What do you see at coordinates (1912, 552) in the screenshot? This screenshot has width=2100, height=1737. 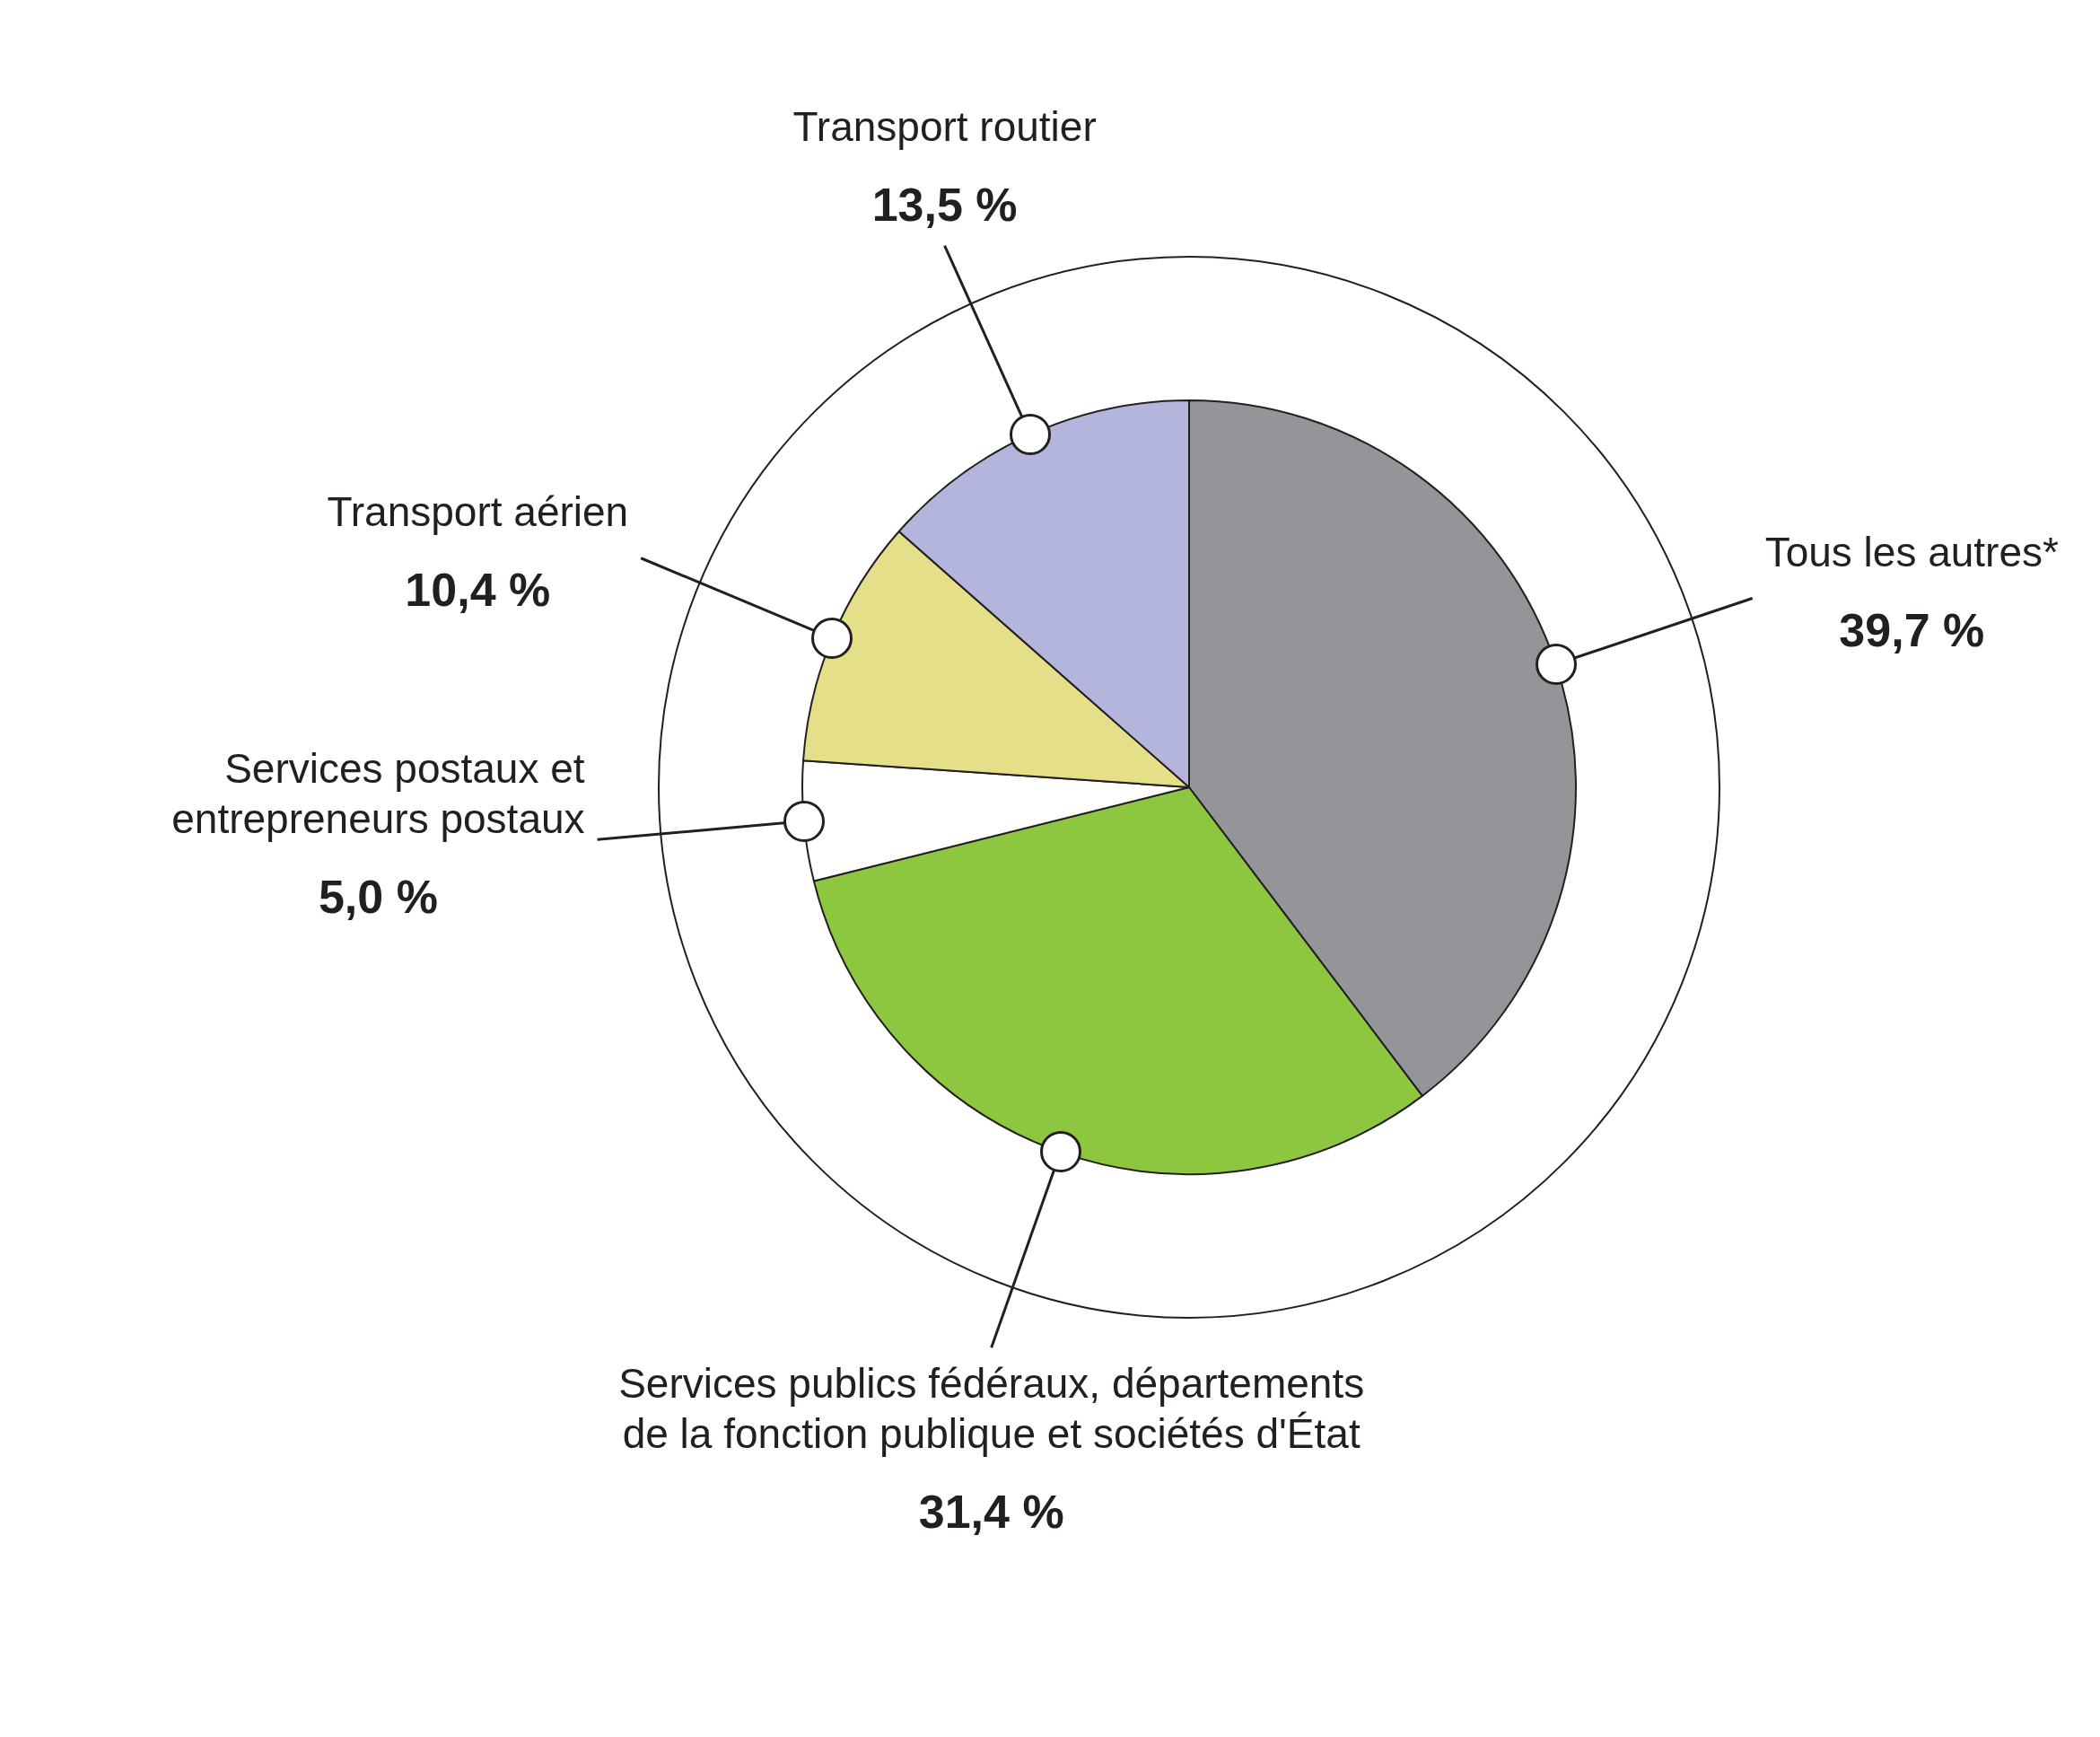 I see `slice-label: Tous les autres*` at bounding box center [1912, 552].